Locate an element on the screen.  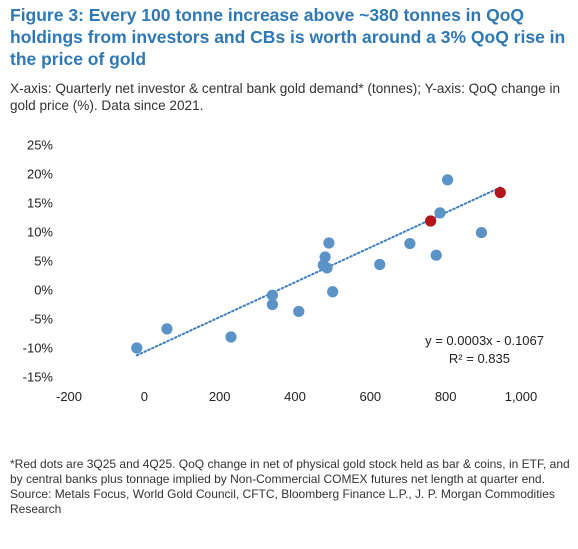
x-tick-label: 1,000 is located at coordinates (521, 396).